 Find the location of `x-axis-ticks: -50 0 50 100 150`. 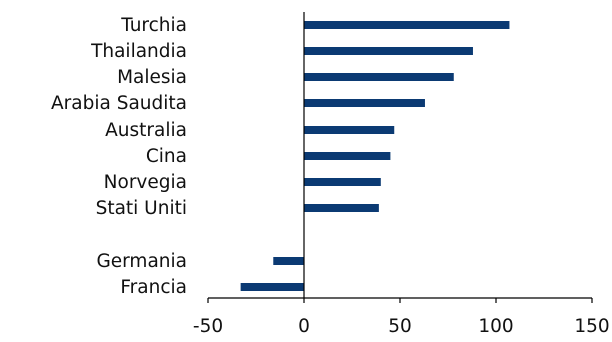

x-axis-ticks: -50 0 50 100 150 is located at coordinates (401, 317).